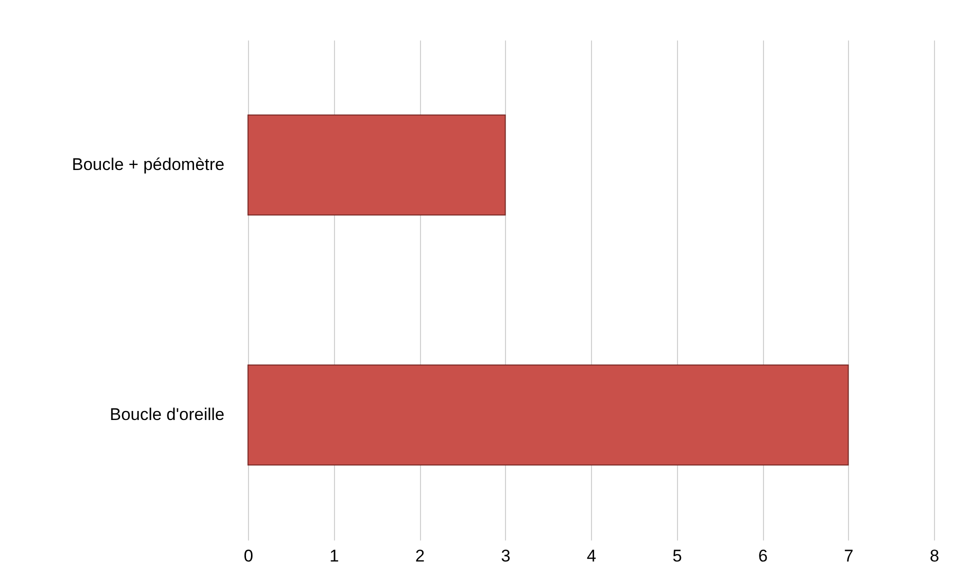 The width and height of the screenshot is (956, 578). Describe the element at coordinates (334, 556) in the screenshot. I see `x-tick-label: 1` at that location.